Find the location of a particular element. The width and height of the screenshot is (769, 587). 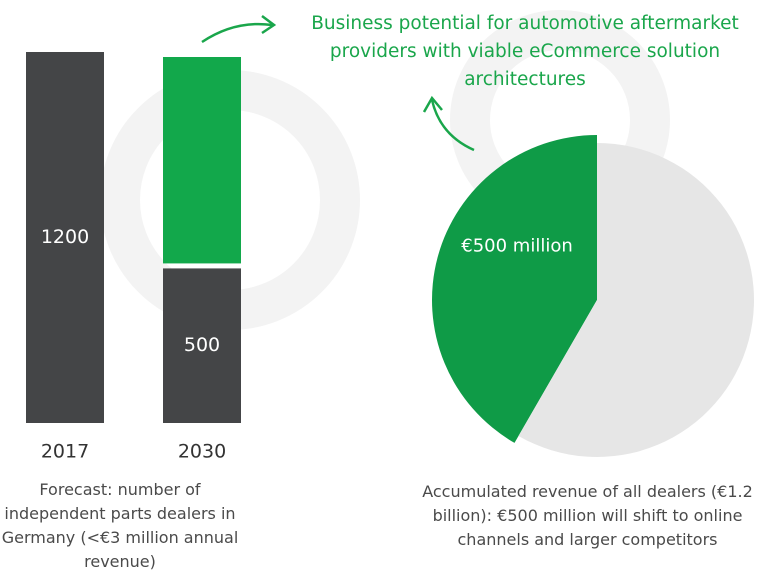

x-tick-label: 2017 is located at coordinates (65, 452).